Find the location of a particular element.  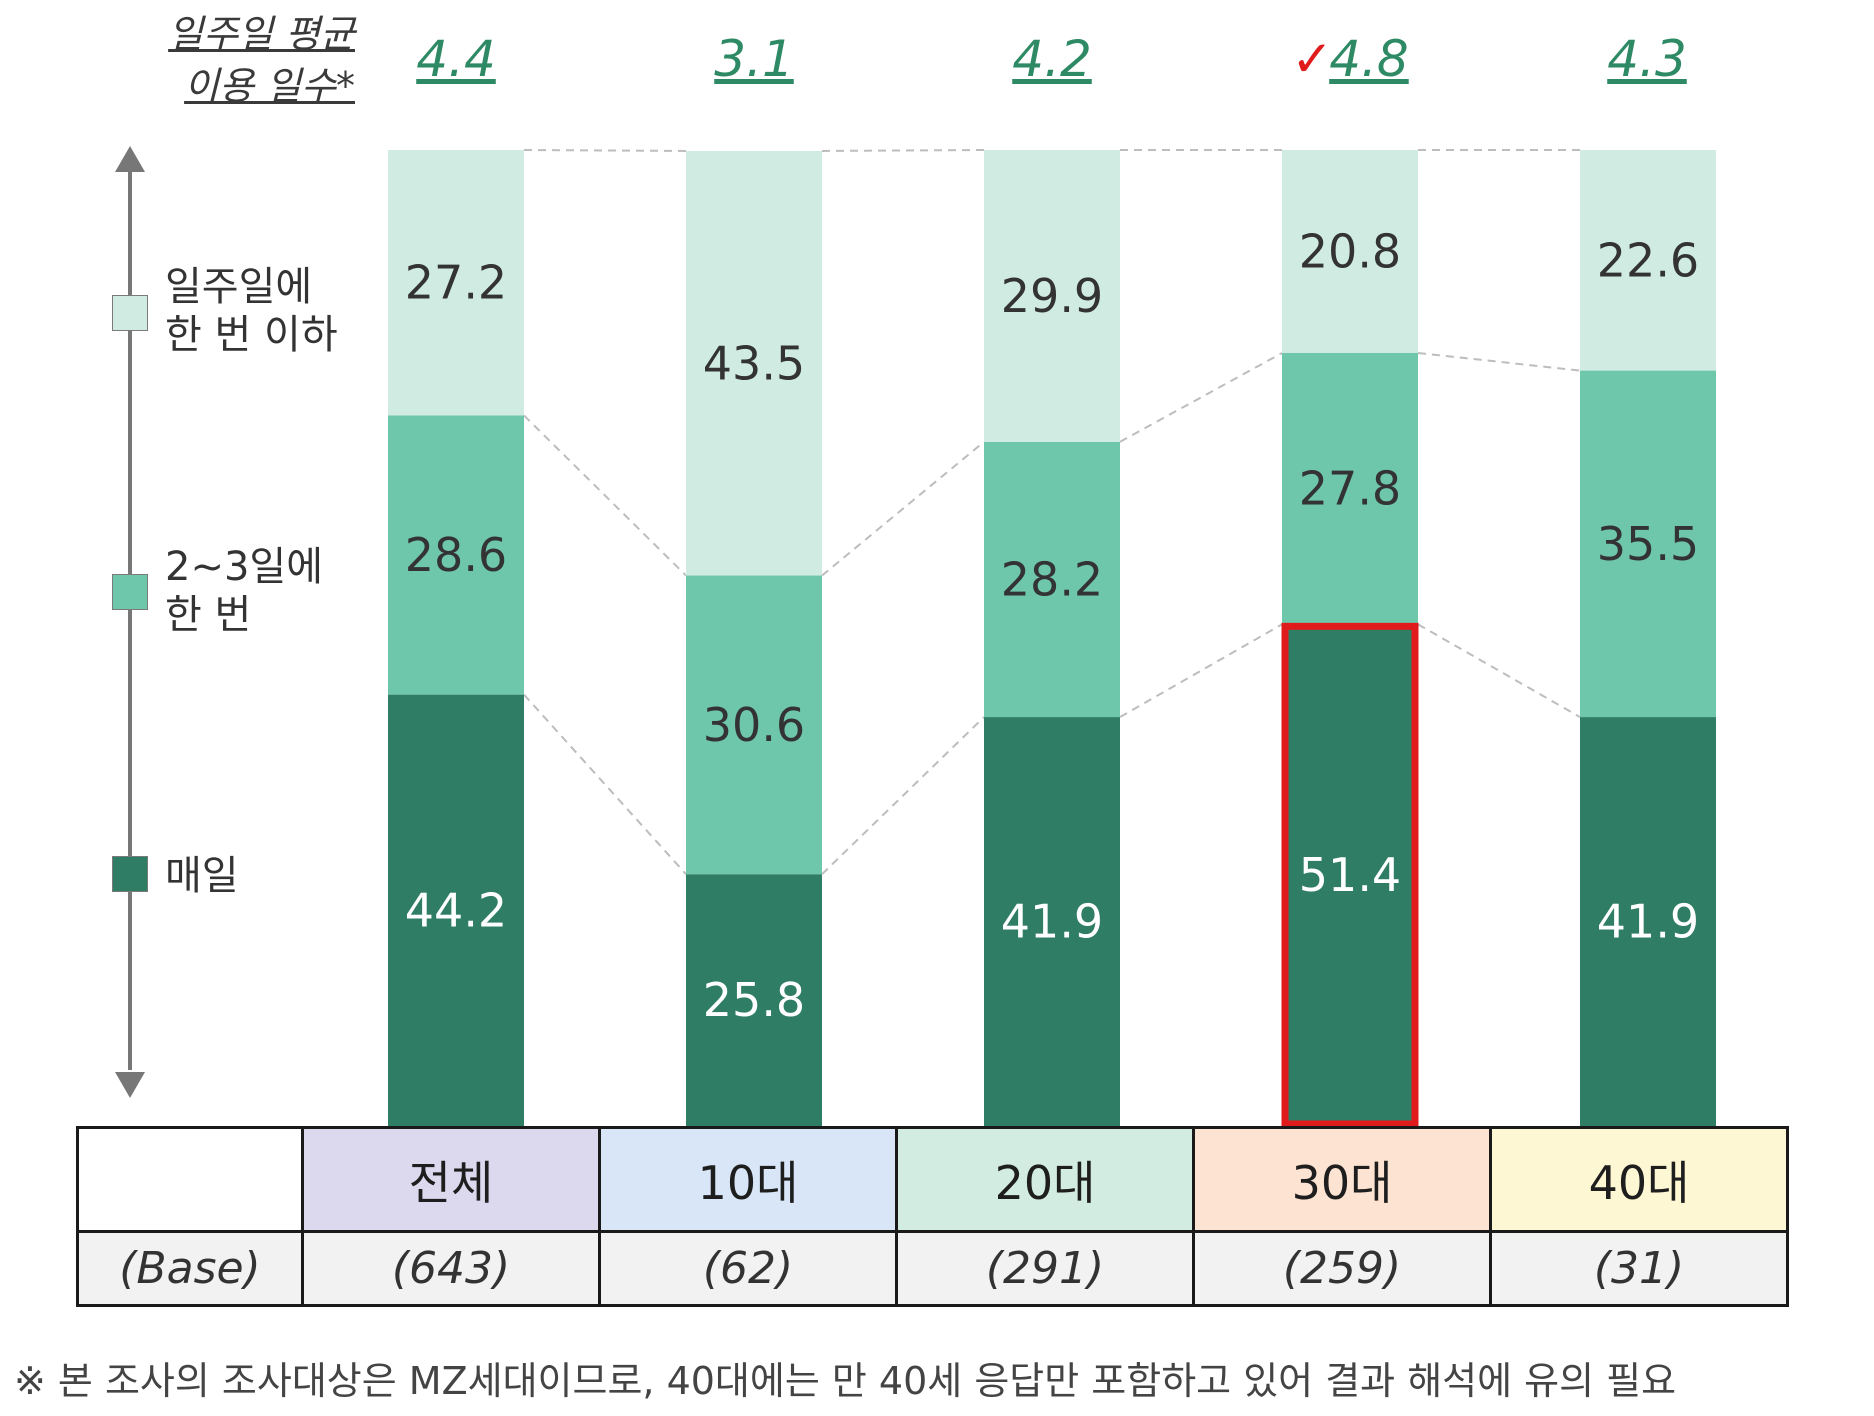

table-header-cell: 10대 is located at coordinates (748, 1179).